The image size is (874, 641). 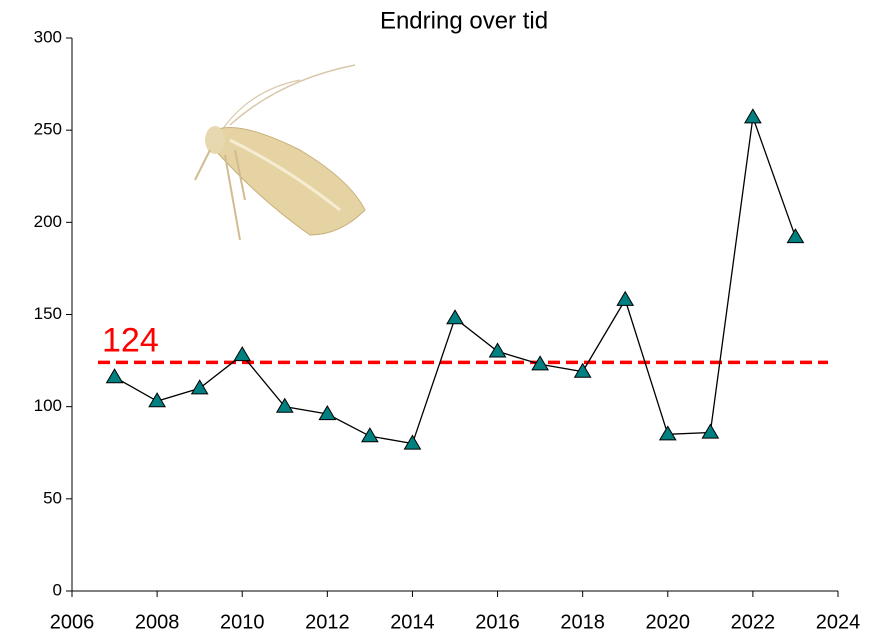 I want to click on x-tick-label: 2008, so click(x=157, y=622).